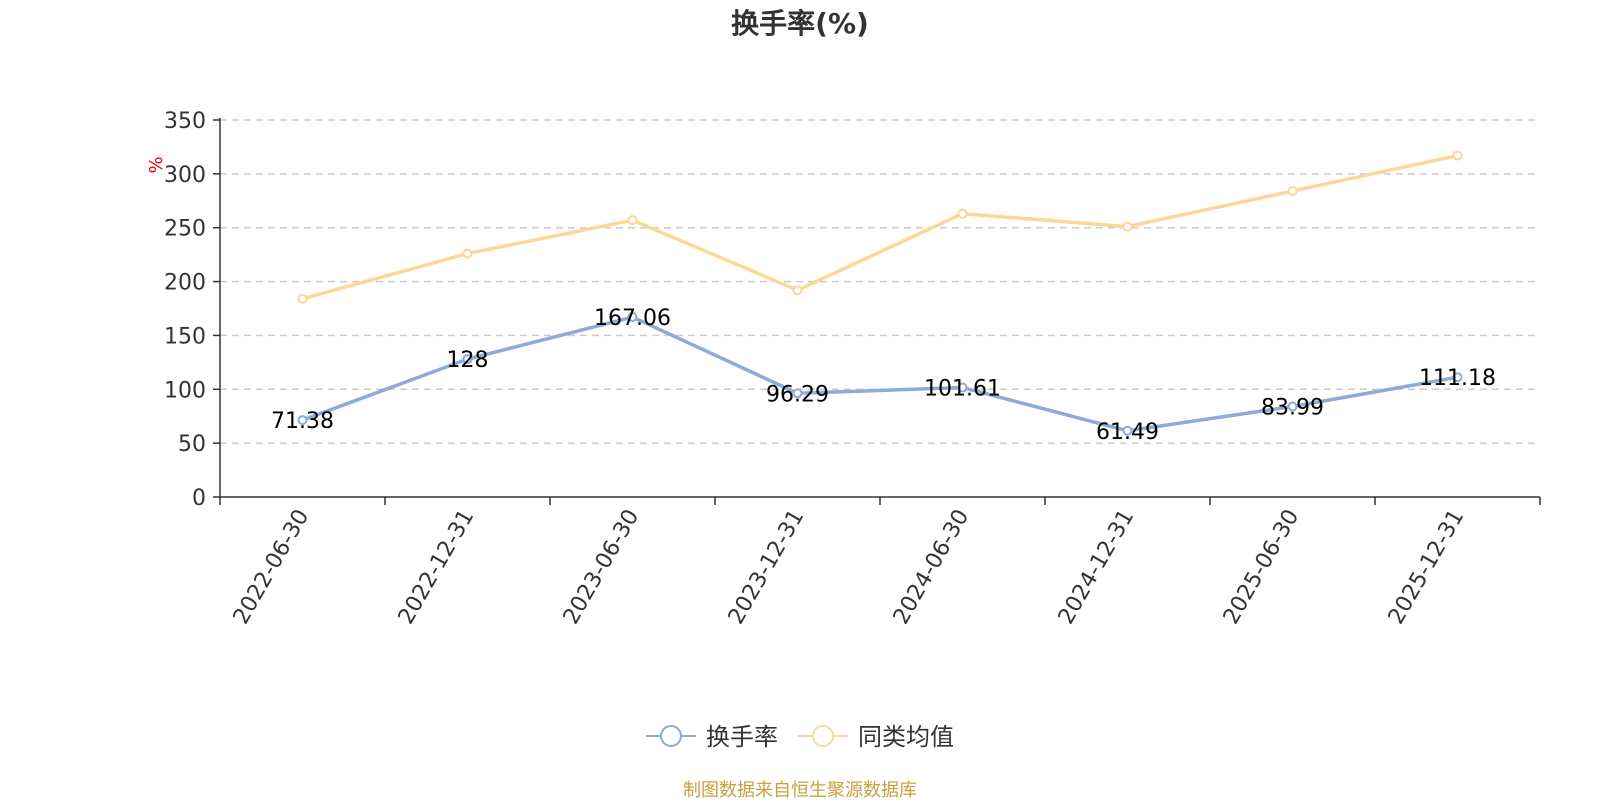 This screenshot has height=800, width=1600. What do you see at coordinates (906, 737) in the screenshot?
I see `legend-label: 同类均值` at bounding box center [906, 737].